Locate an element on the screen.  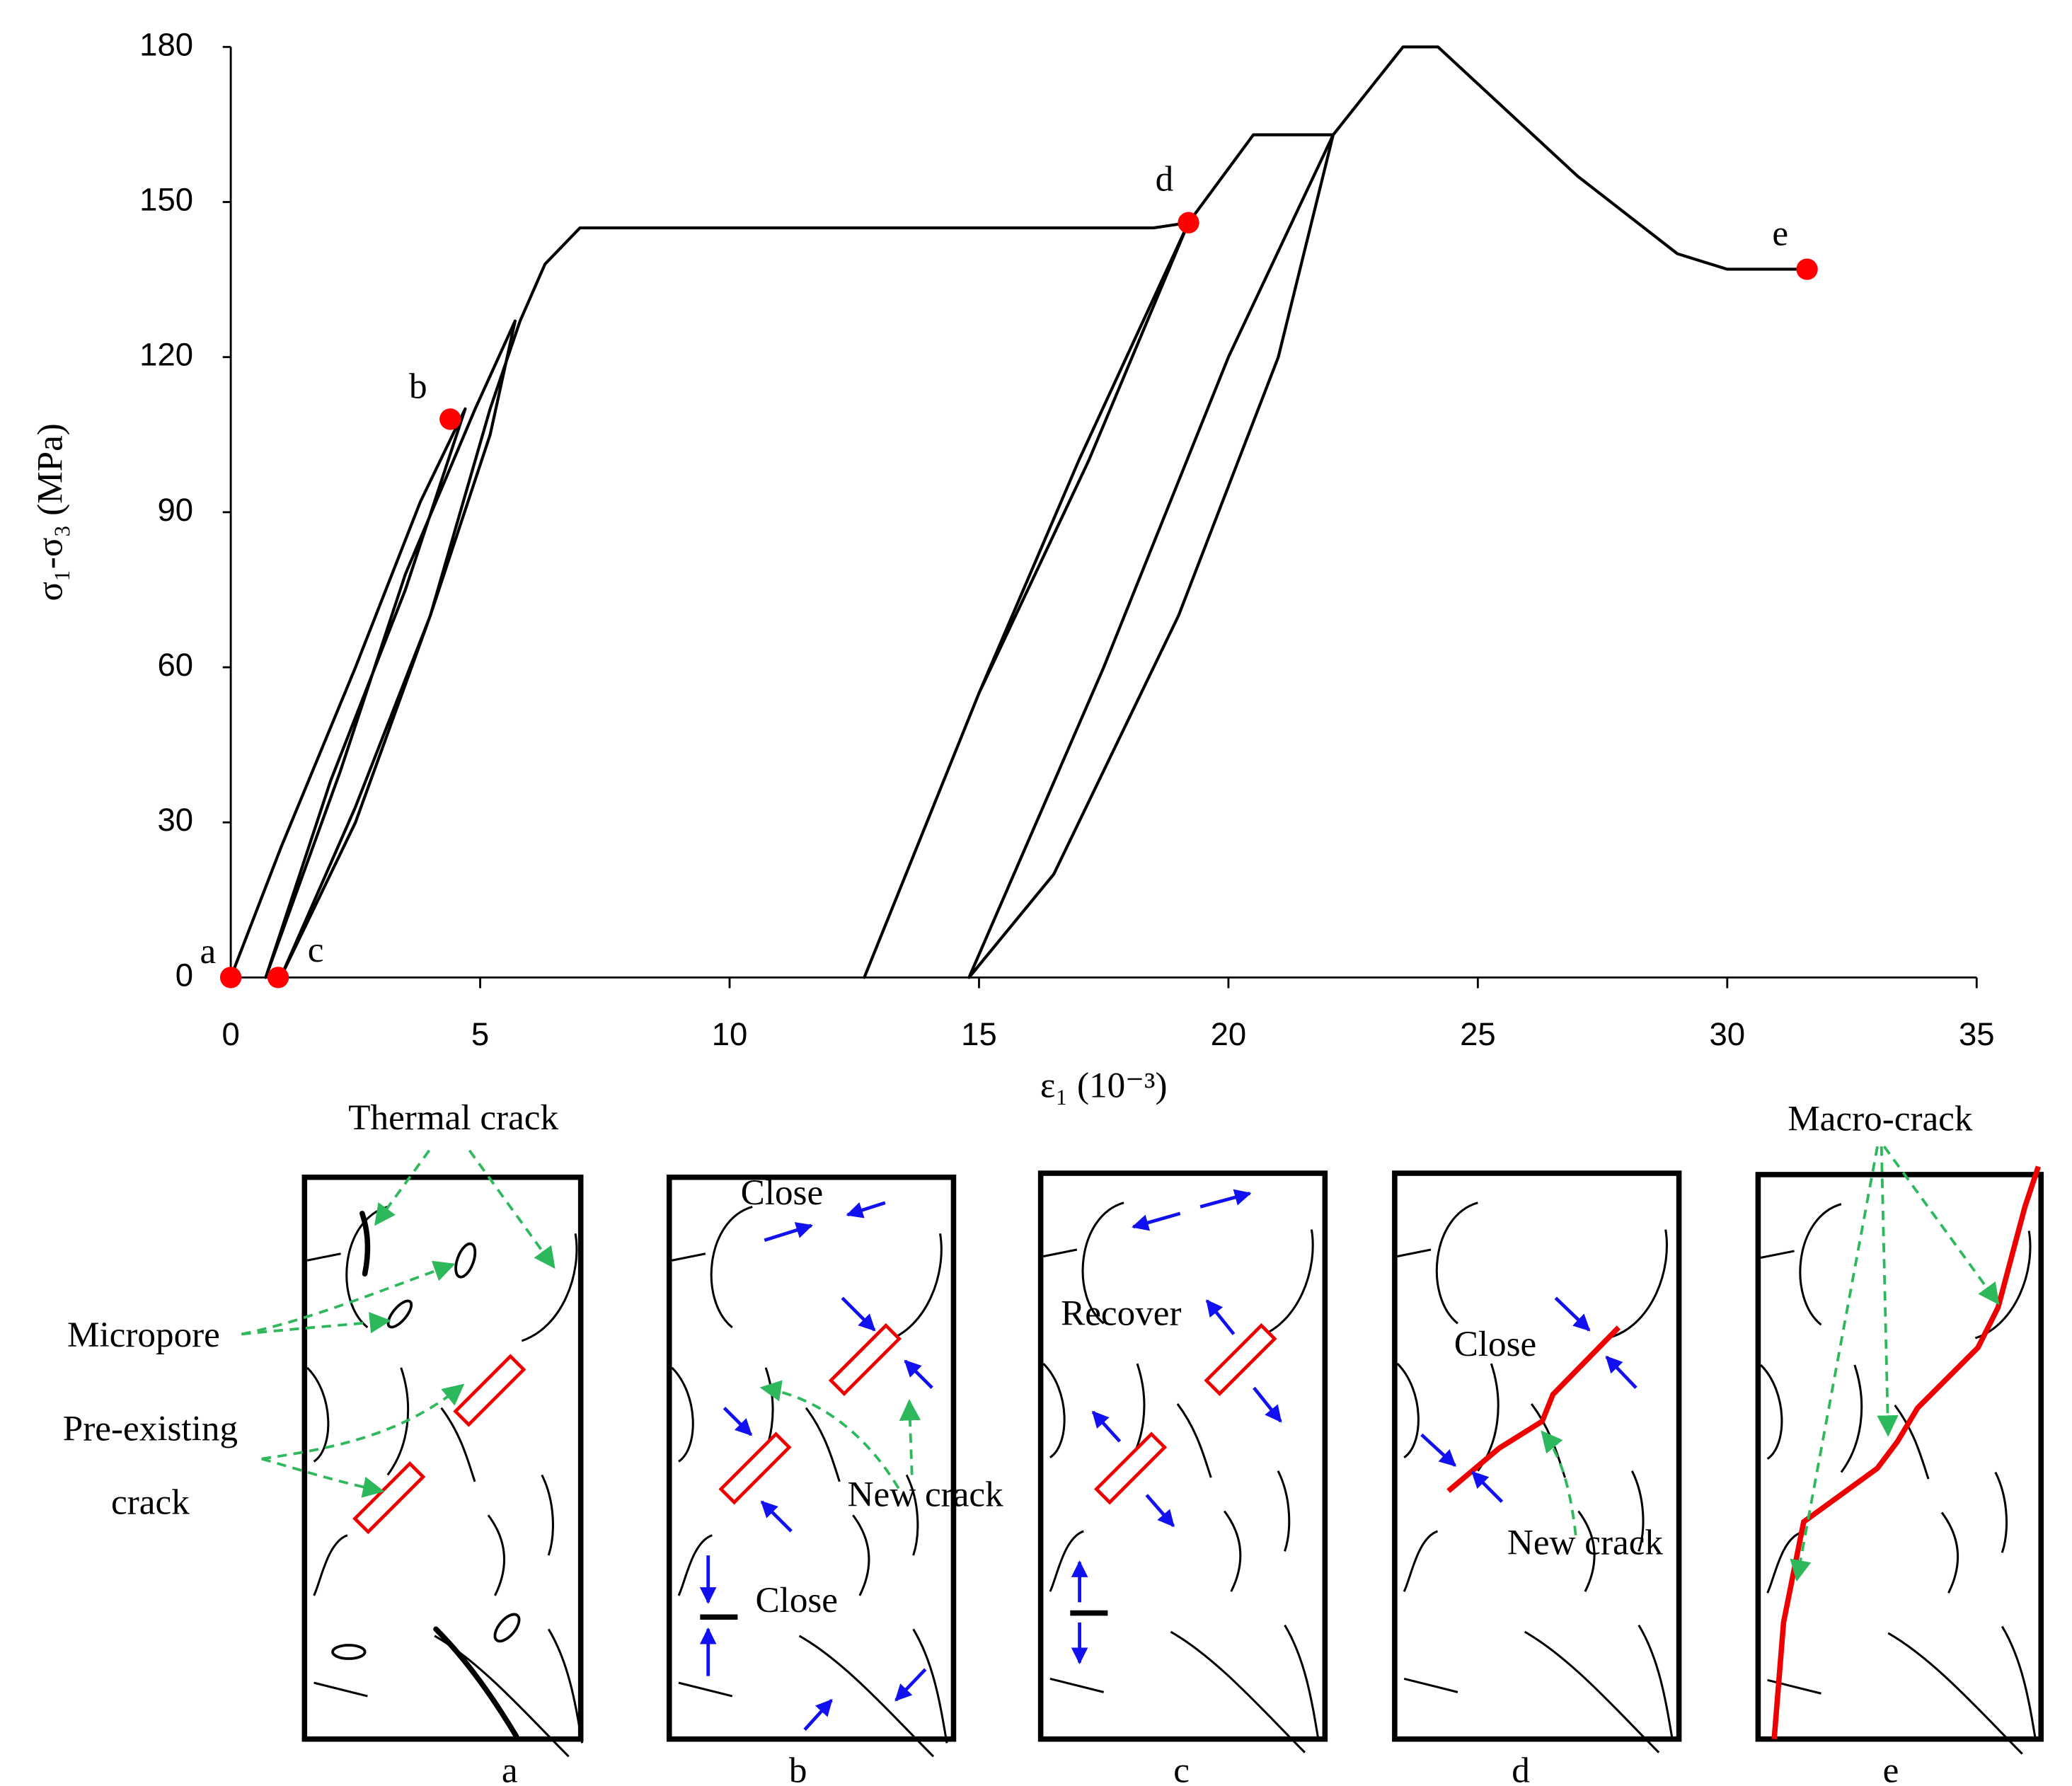
panel-caption: d is located at coordinates (1521, 1768).